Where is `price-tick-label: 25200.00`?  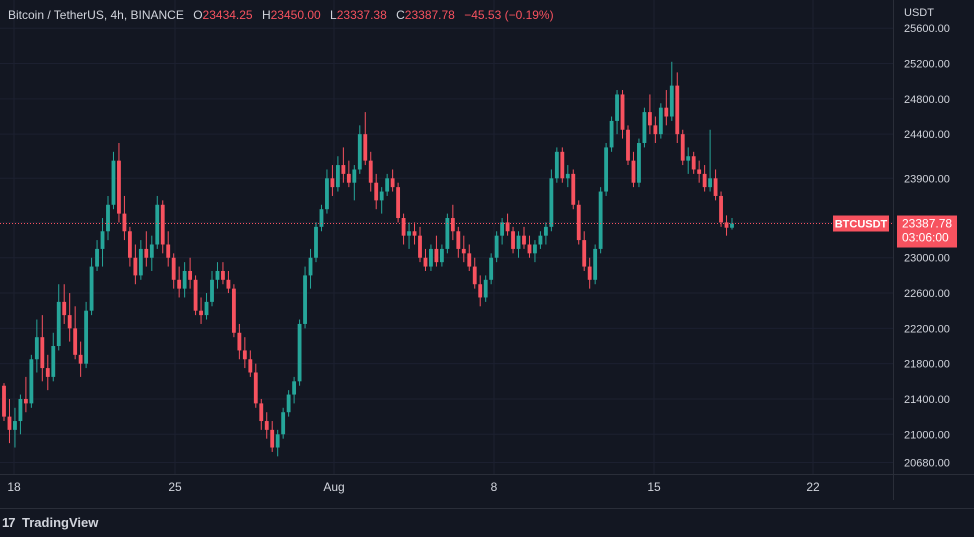
price-tick-label: 25200.00 is located at coordinates (927, 65).